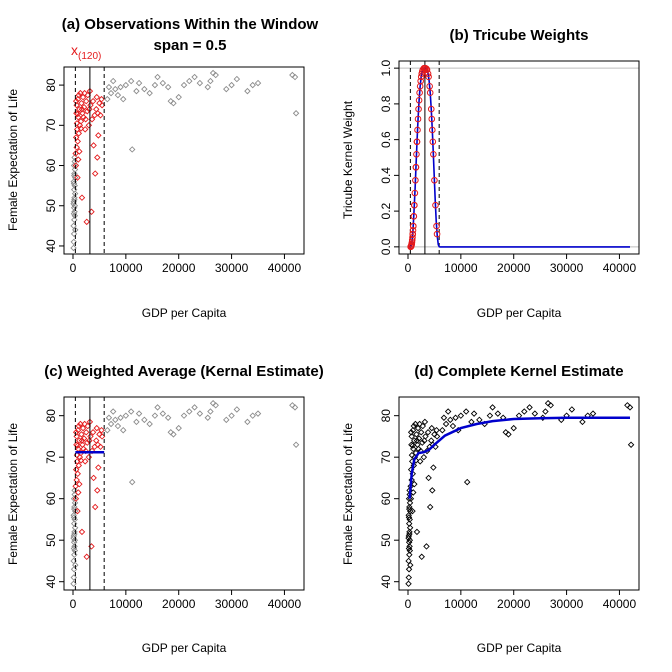  What do you see at coordinates (519, 313) in the screenshot?
I see `panel-b-x-label: GDP per Capita` at bounding box center [519, 313].